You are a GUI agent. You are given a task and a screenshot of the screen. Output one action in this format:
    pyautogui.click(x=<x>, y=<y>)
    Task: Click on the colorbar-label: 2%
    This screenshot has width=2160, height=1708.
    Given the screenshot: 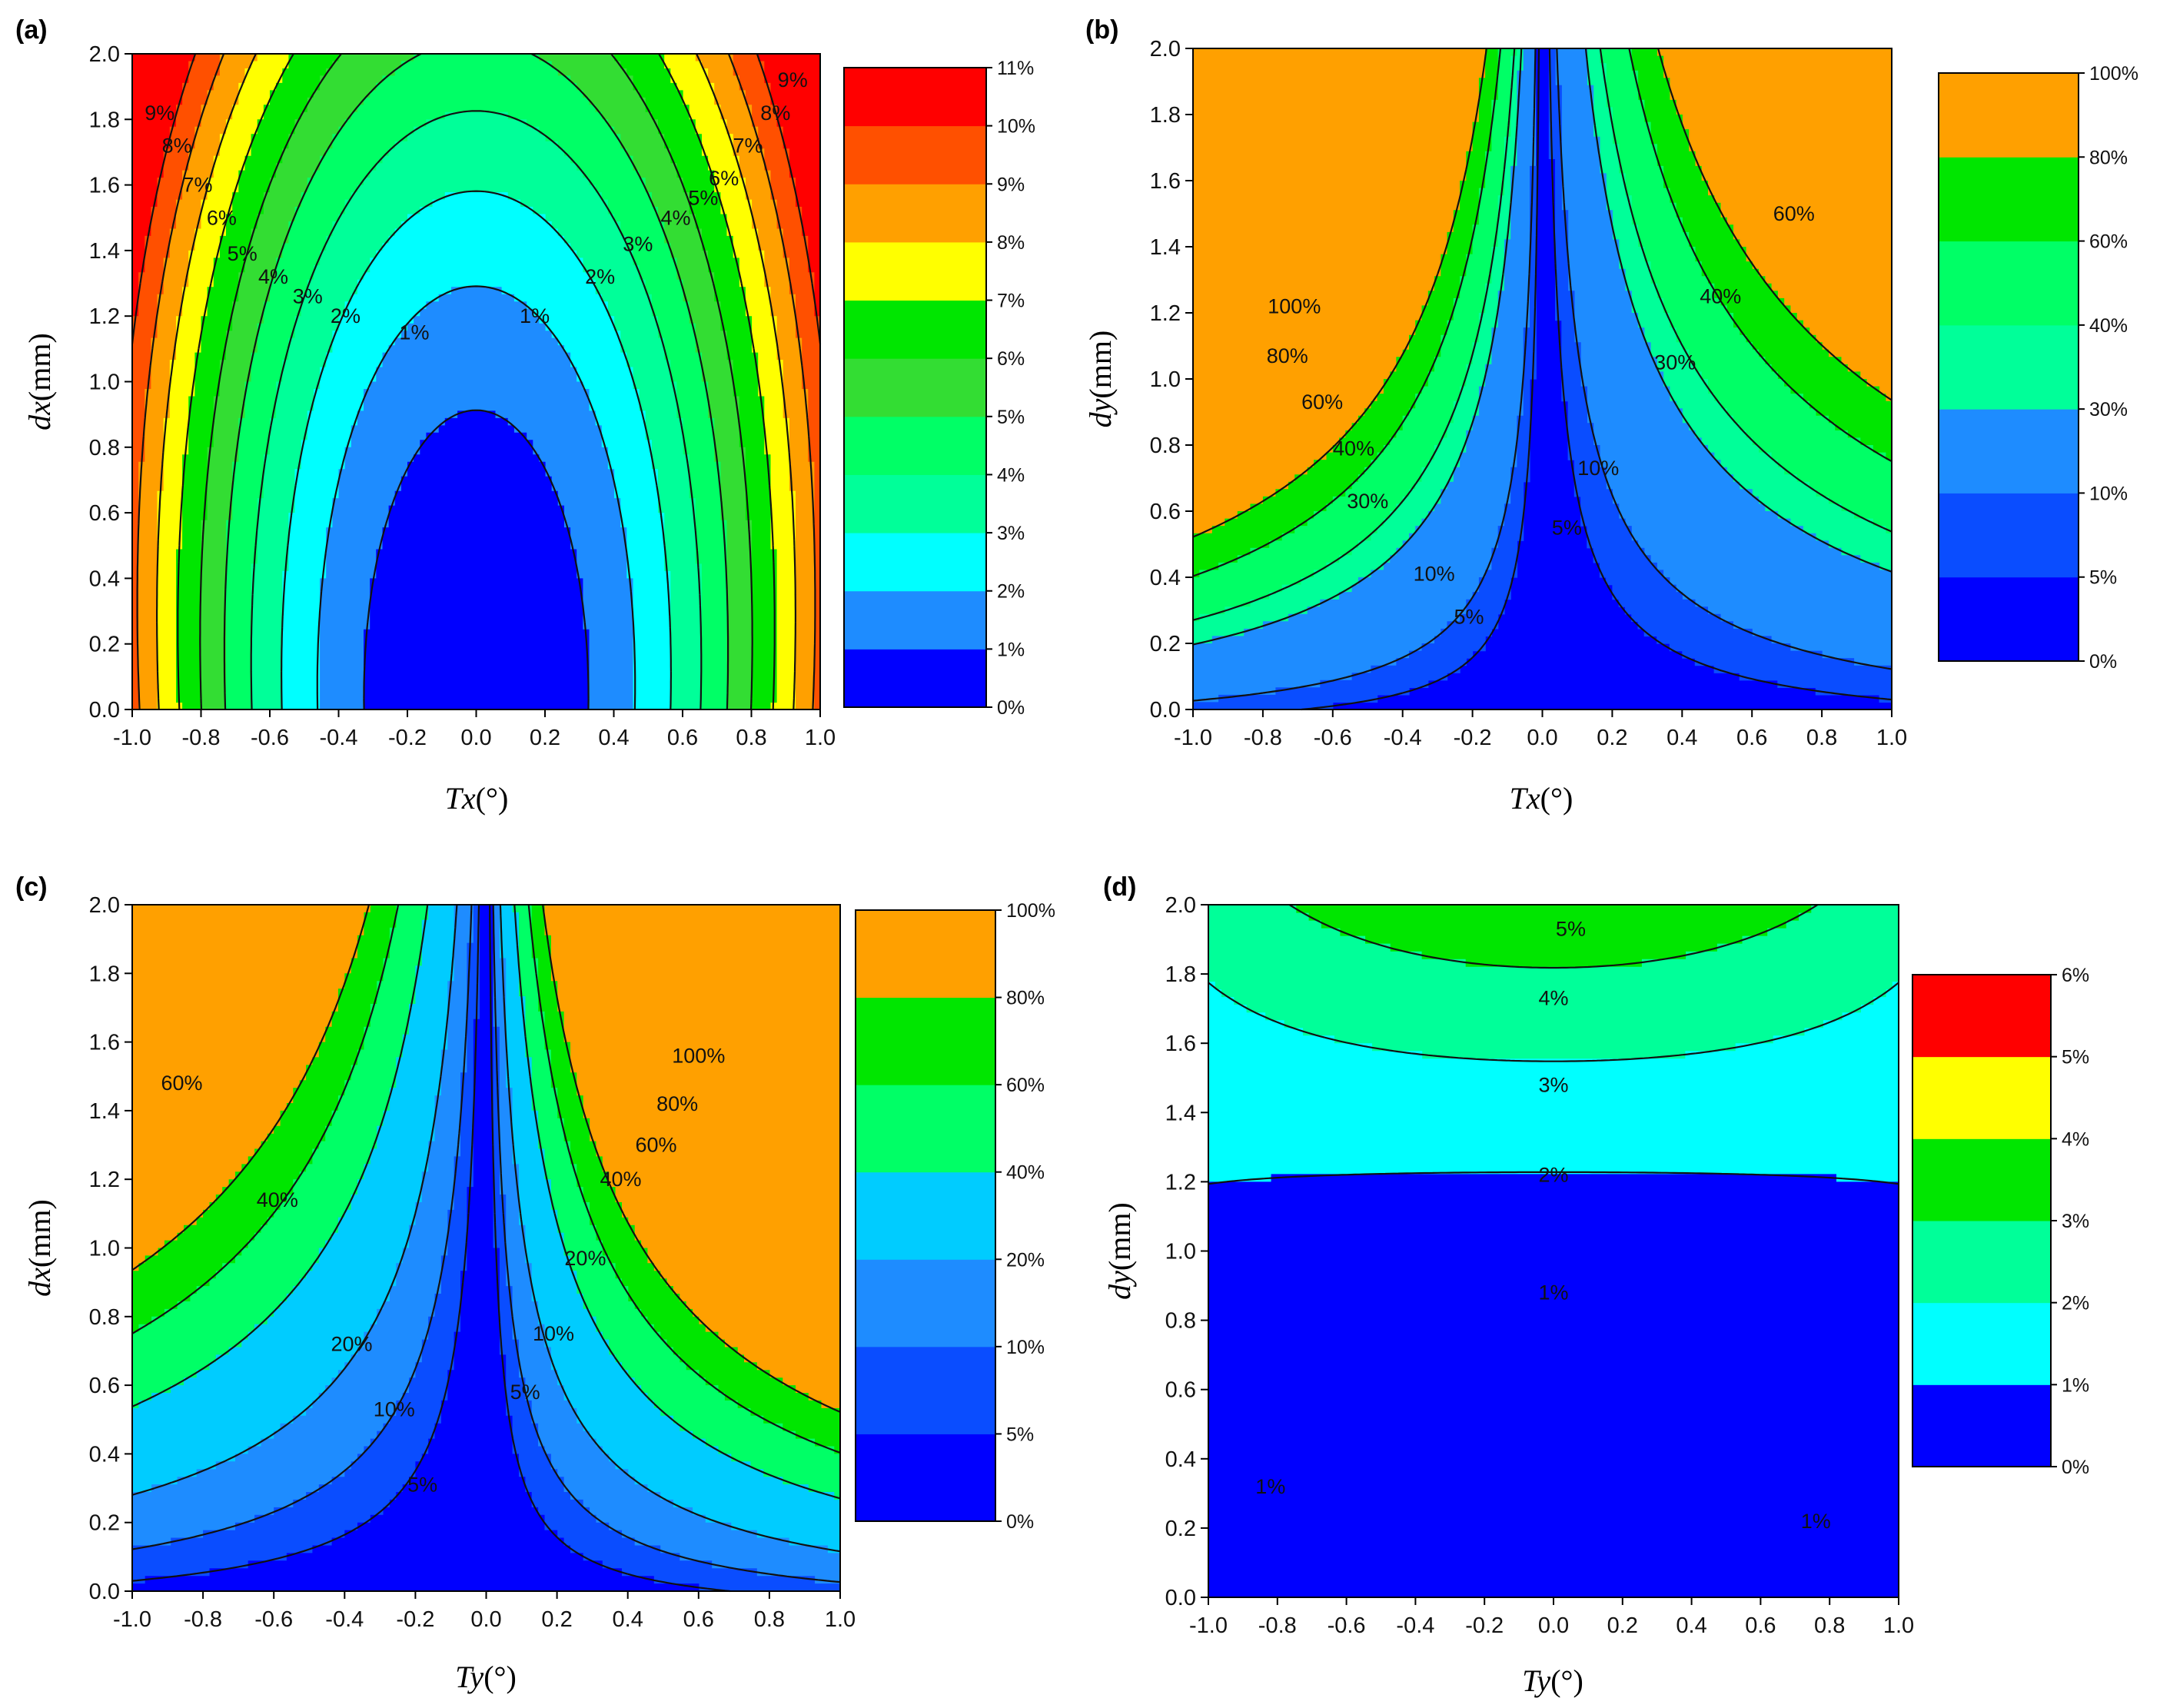 What is the action you would take?
    pyautogui.click(x=1011, y=592)
    